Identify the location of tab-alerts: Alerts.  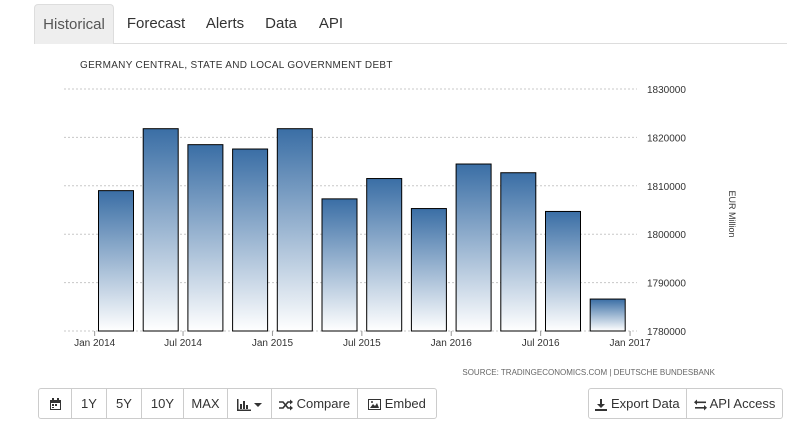
(225, 23).